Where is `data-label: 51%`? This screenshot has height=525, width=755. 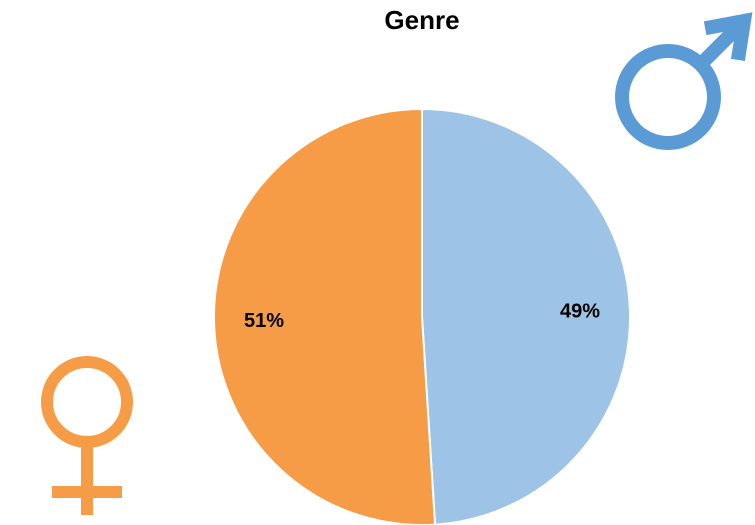
data-label: 51% is located at coordinates (264, 321).